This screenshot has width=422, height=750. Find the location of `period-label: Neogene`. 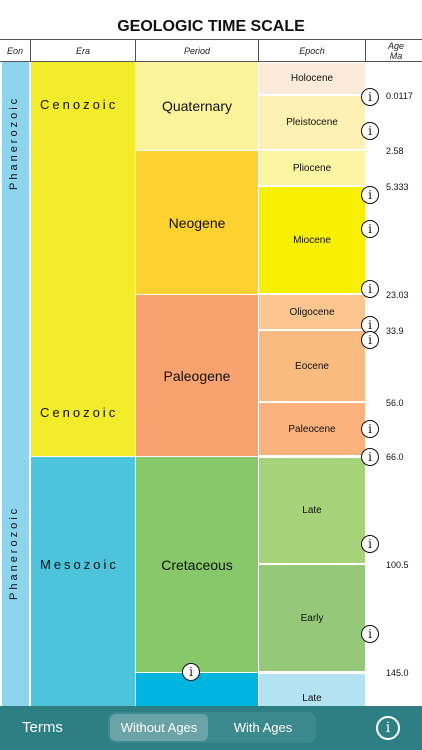

period-label: Neogene is located at coordinates (197, 222).